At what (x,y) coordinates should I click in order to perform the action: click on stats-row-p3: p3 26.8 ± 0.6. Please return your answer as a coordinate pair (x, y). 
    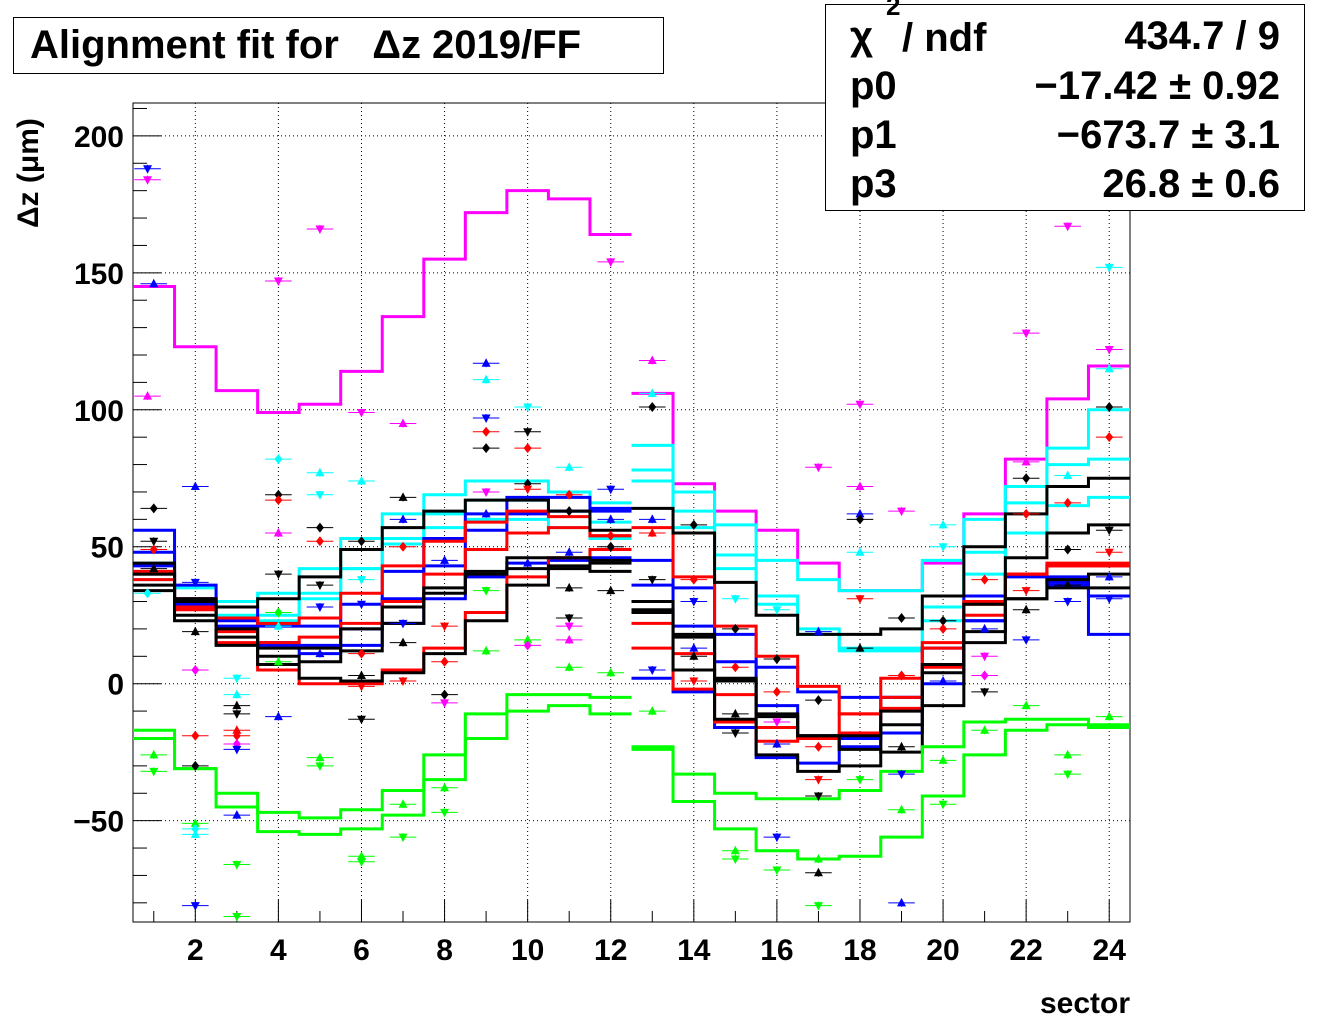
    Looking at the image, I should click on (1065, 185).